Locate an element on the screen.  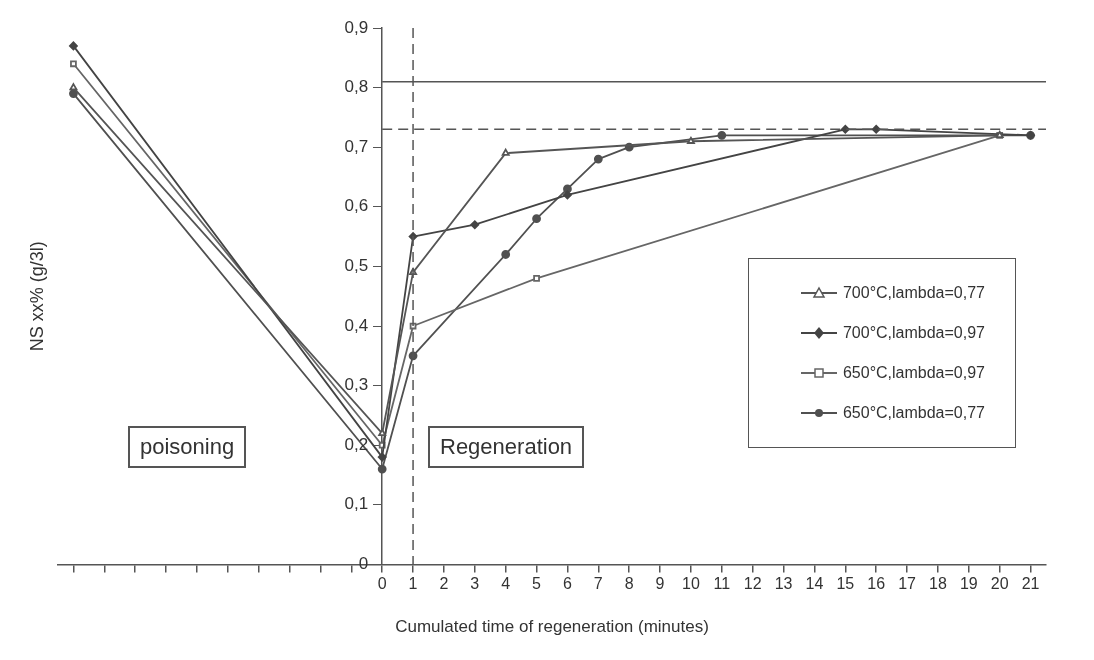
annotation: Regeneration is located at coordinates (506, 447).